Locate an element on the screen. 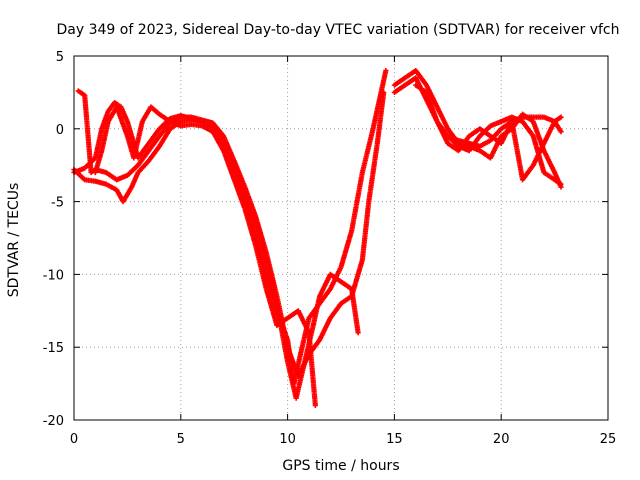 The height and width of the screenshot is (480, 640). y-tick-label: 0 is located at coordinates (60, 130).